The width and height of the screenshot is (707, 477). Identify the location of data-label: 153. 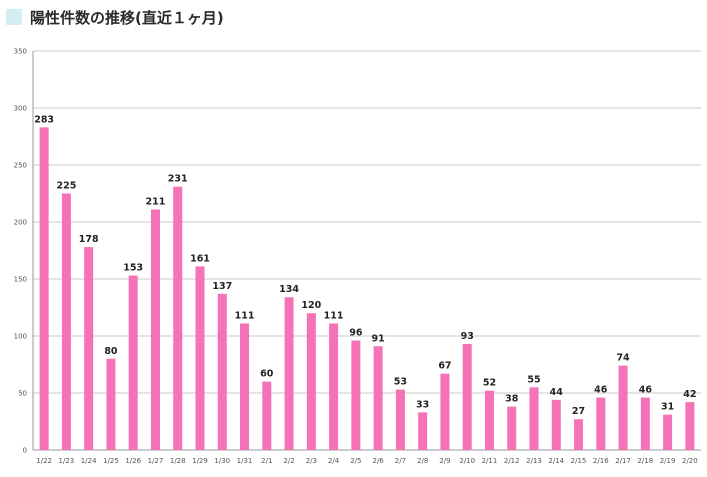
(133, 268).